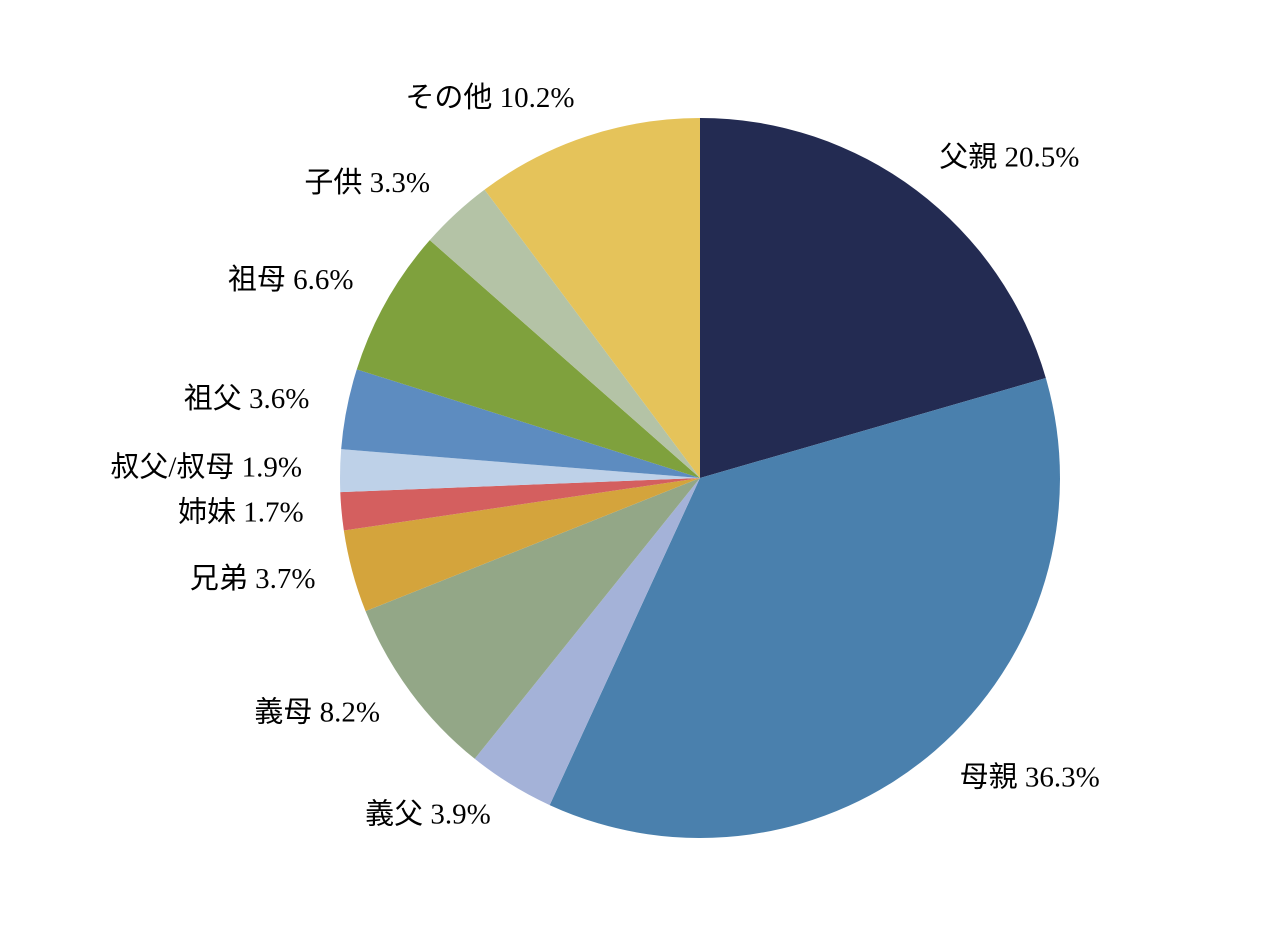 Image resolution: width=1270 pixels, height=934 pixels. What do you see at coordinates (253, 578) in the screenshot?
I see `slice-label: 兄弟 3.7%` at bounding box center [253, 578].